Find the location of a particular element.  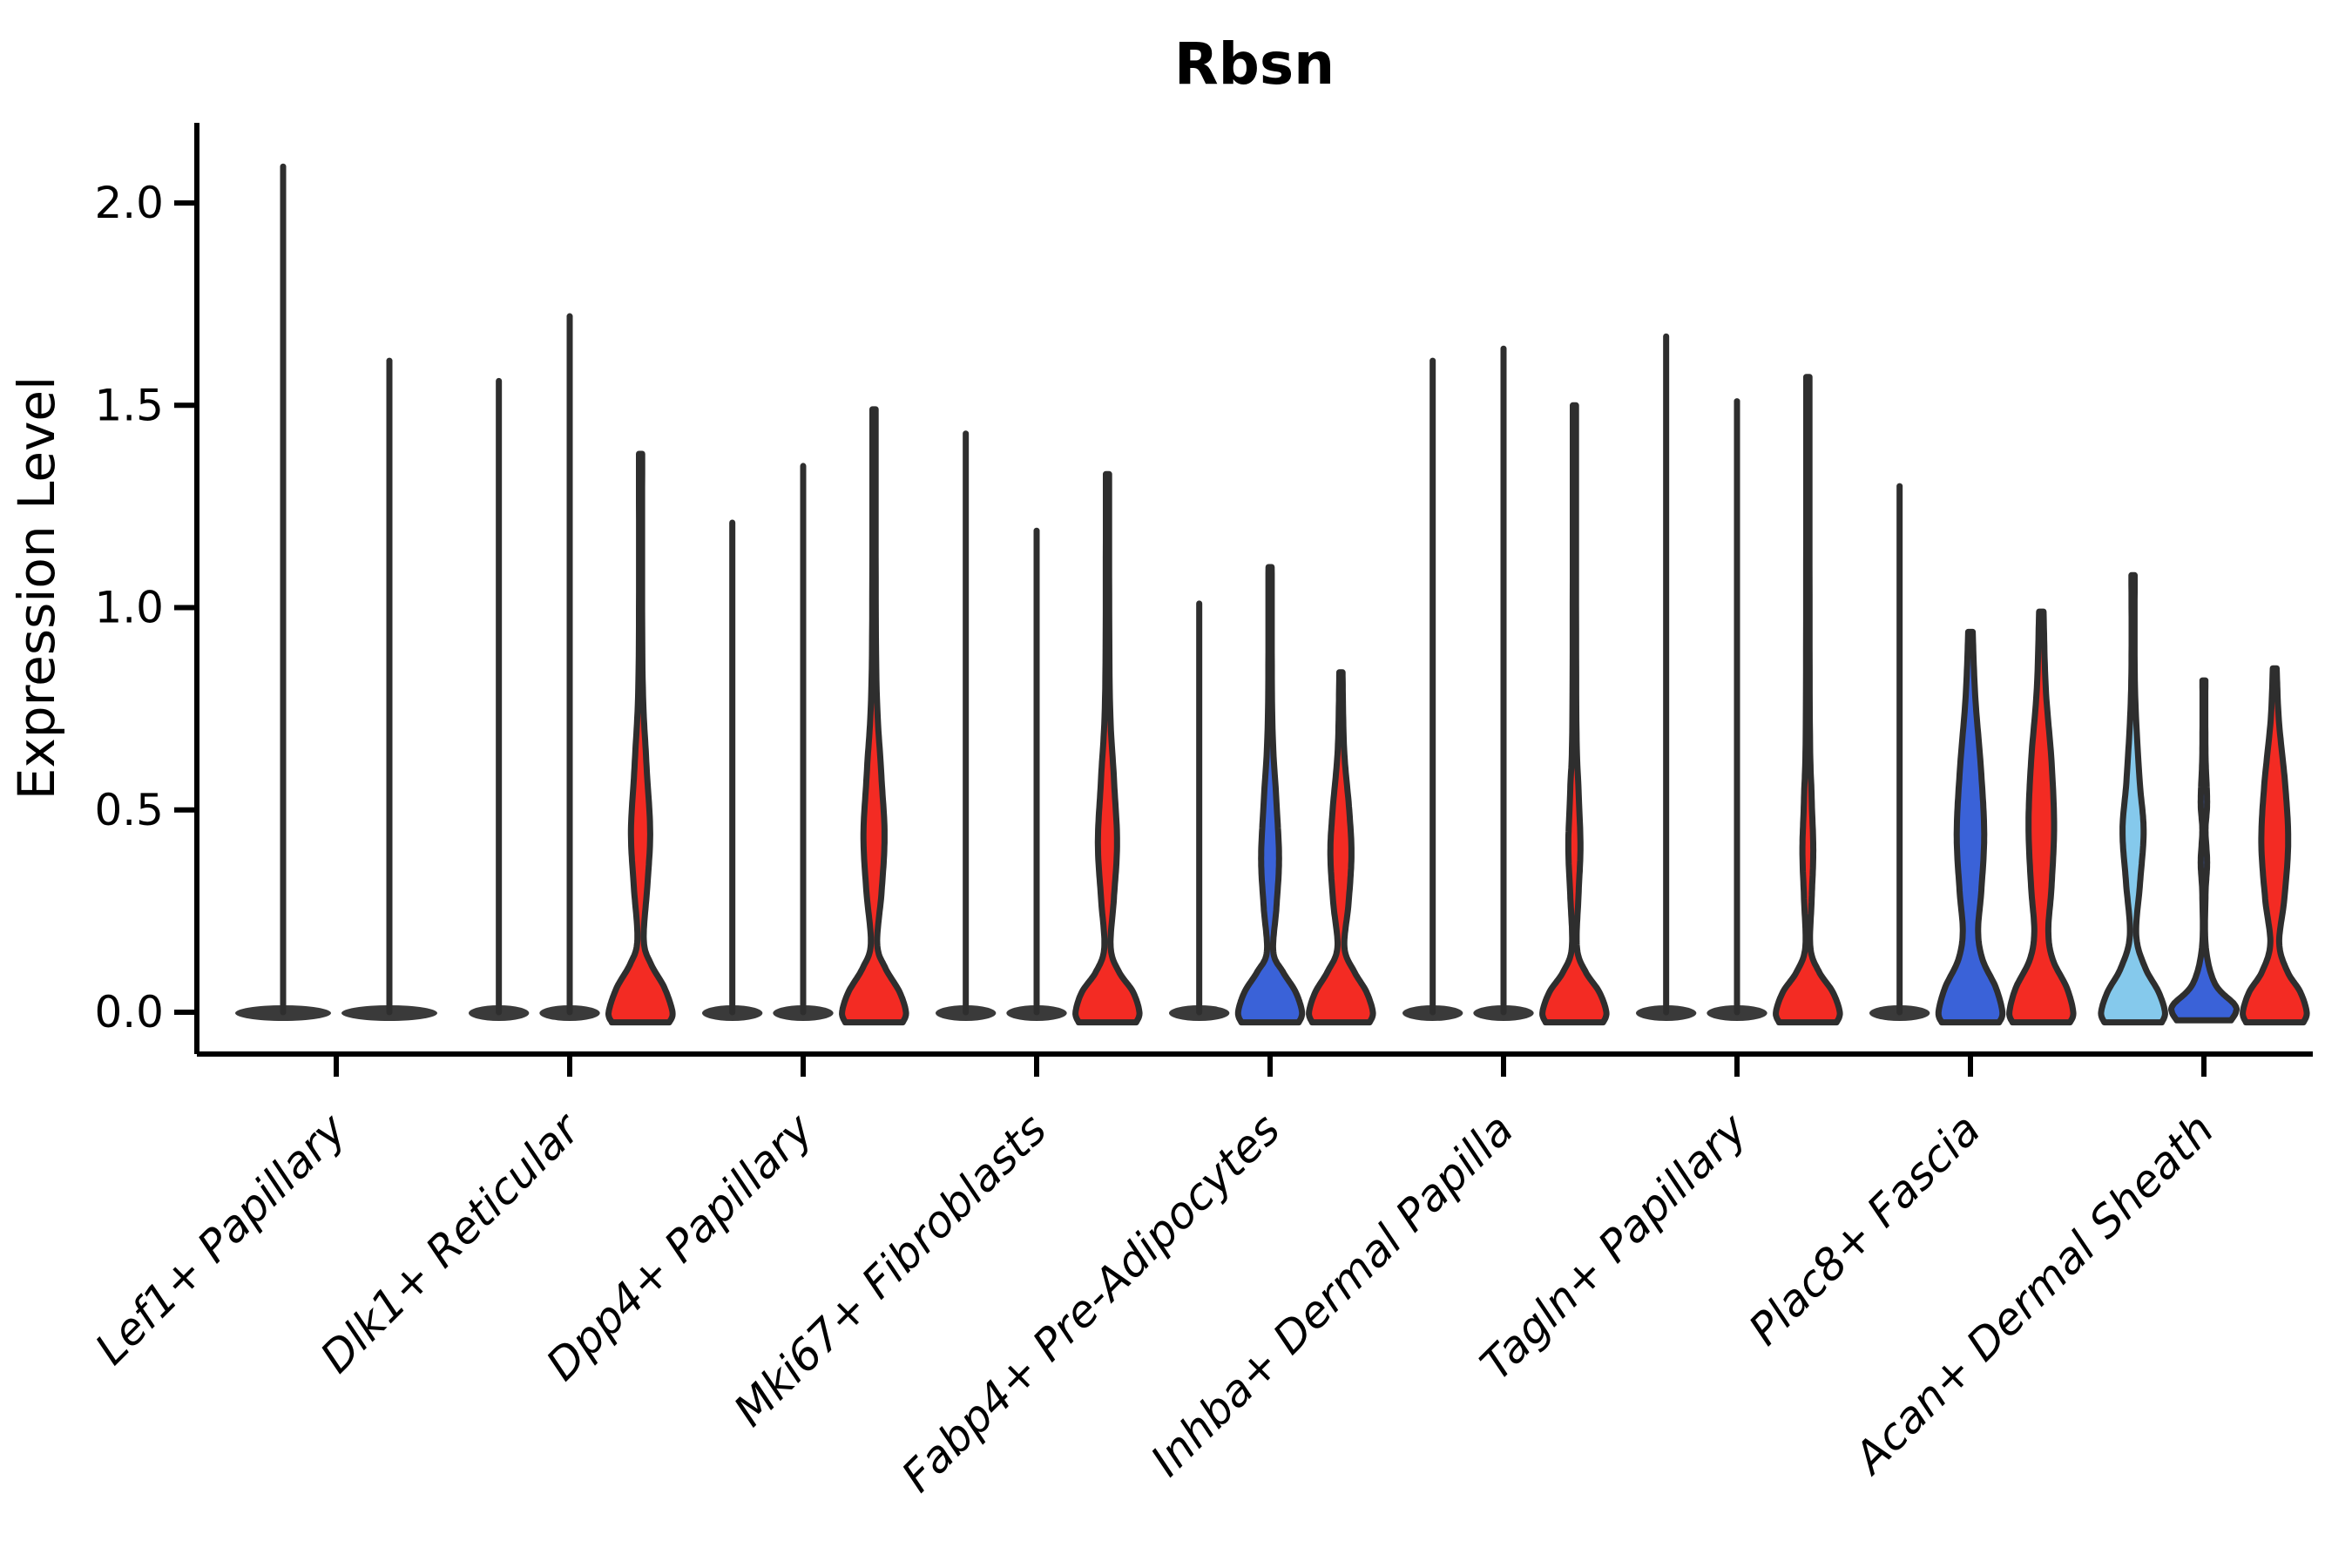

chart-title: Rbsn is located at coordinates (1254, 64).